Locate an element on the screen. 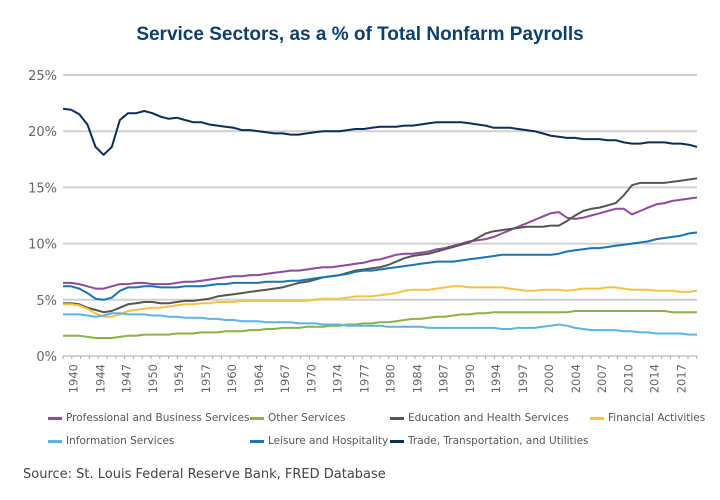  y-tick-label: 25% is located at coordinates (42, 76).